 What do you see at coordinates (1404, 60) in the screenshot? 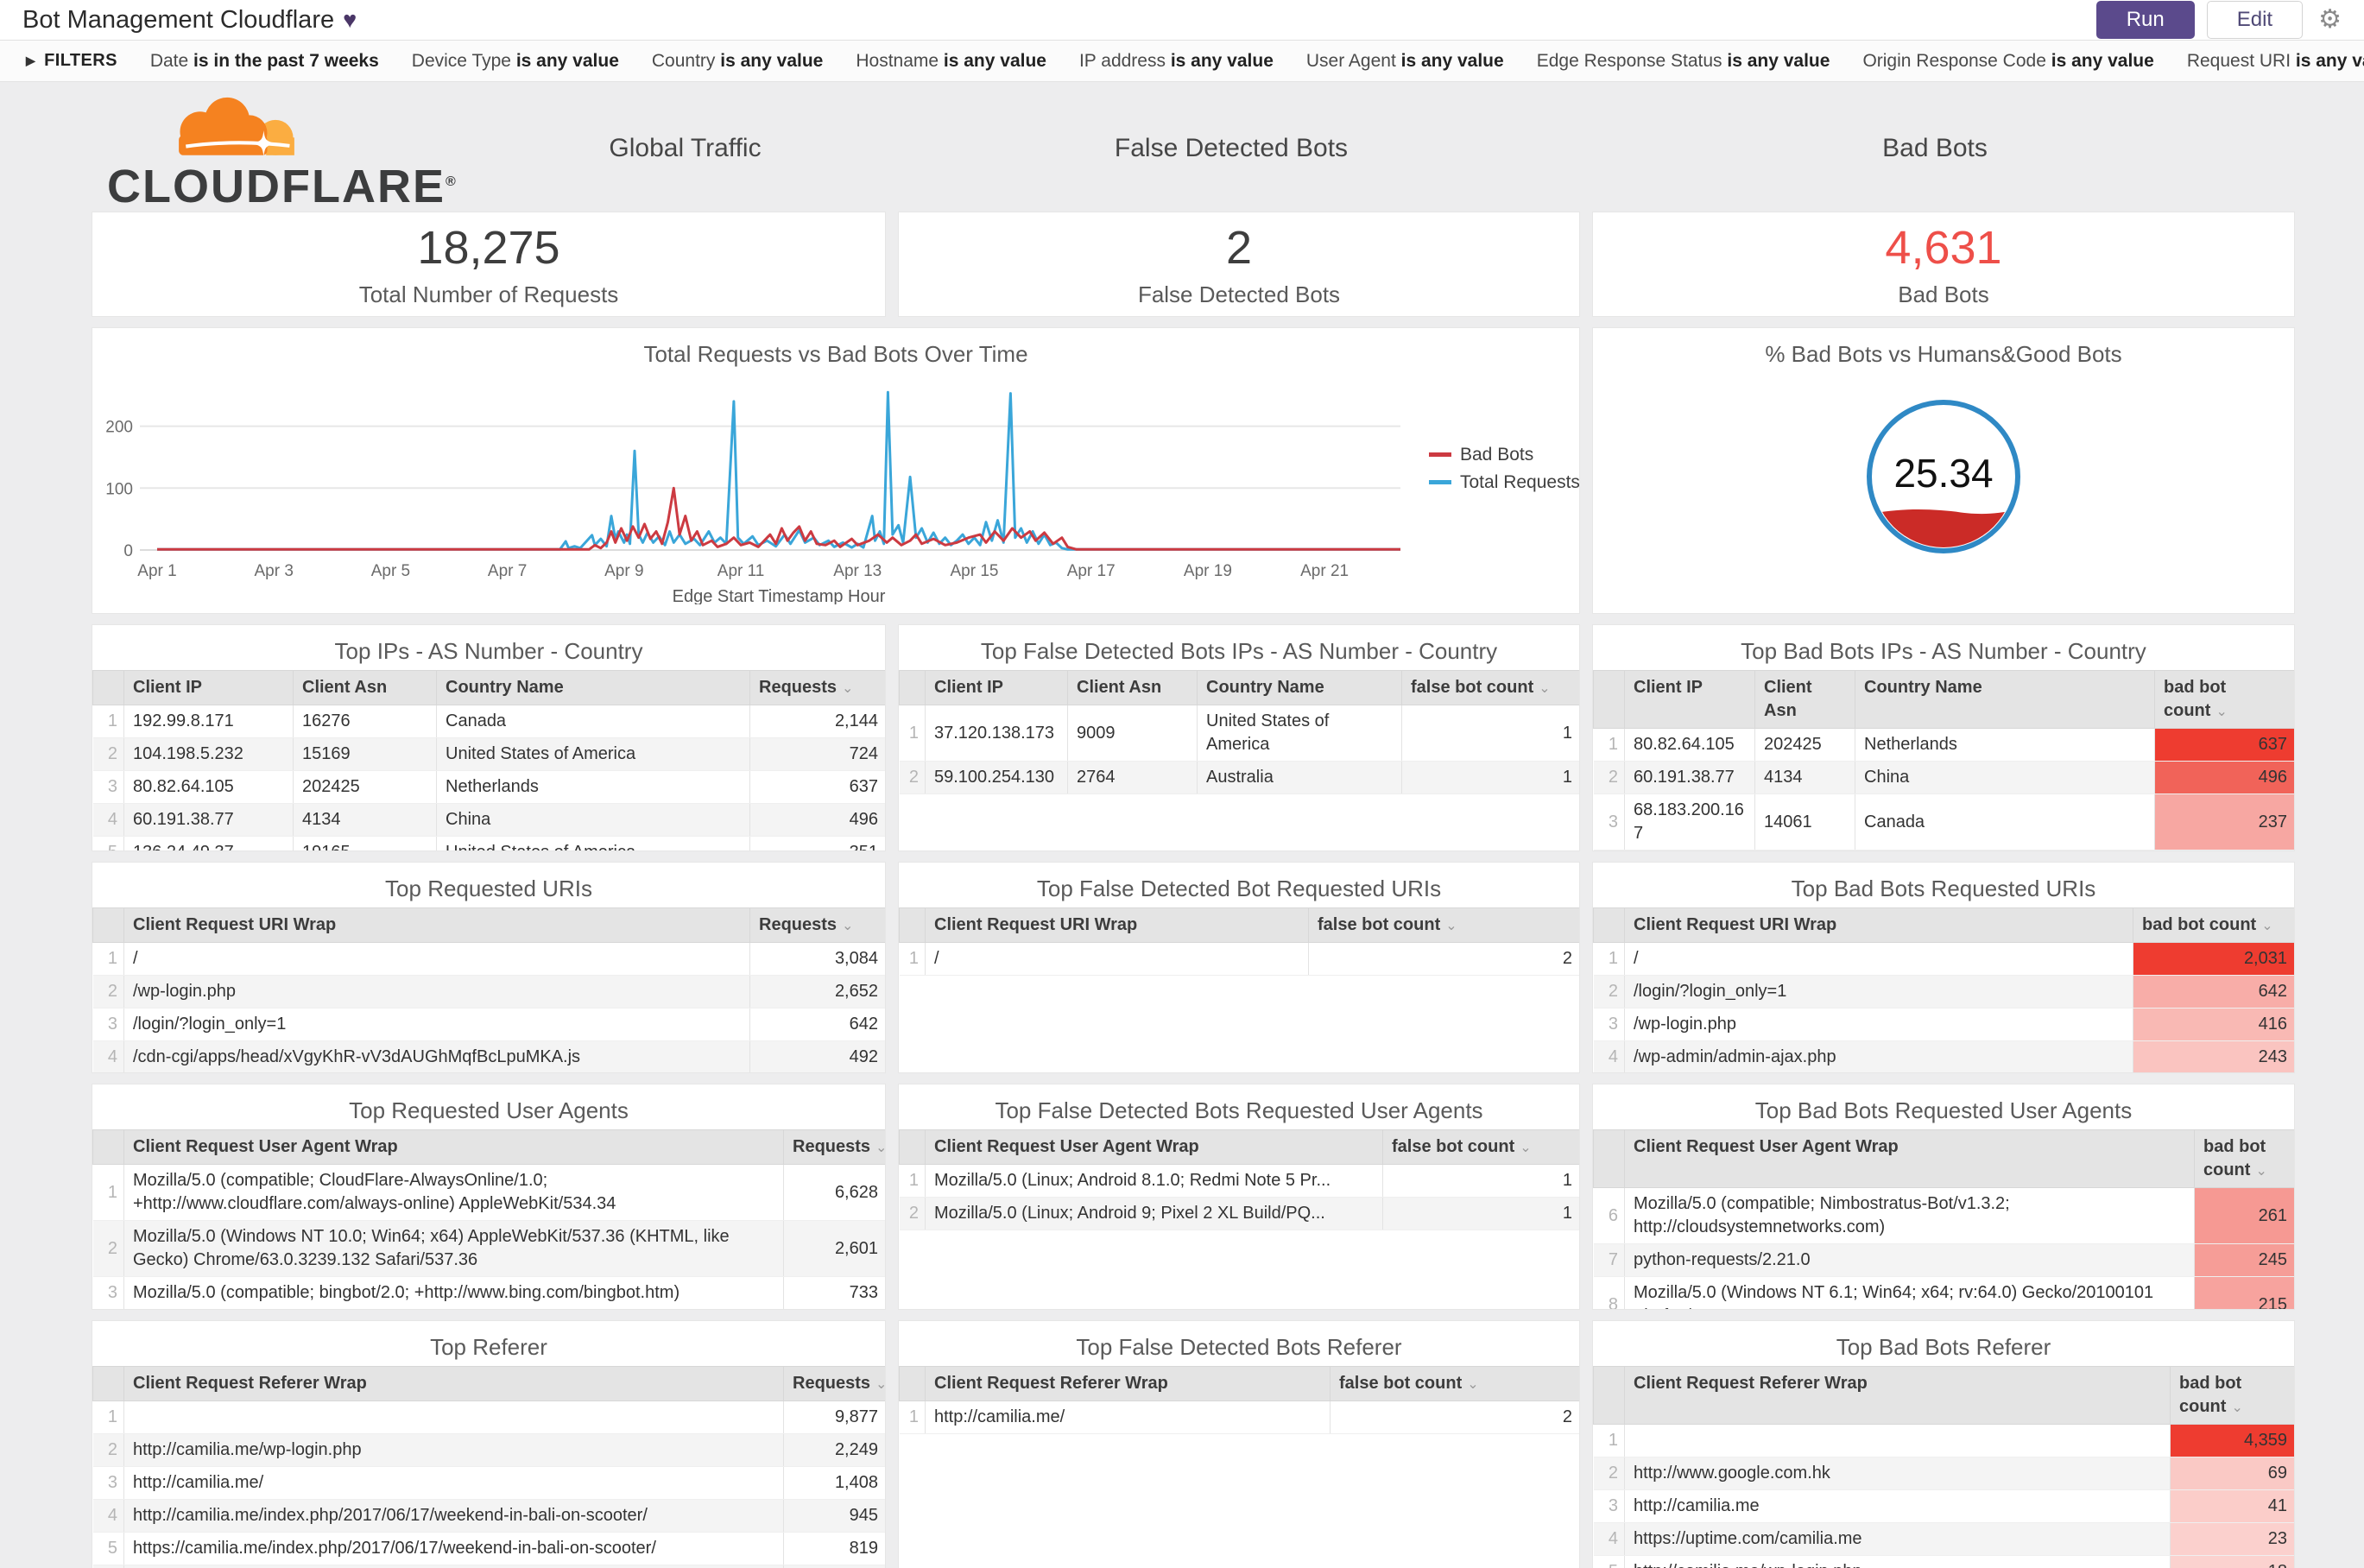
I see `filter-user-agent: User Agent is any value` at bounding box center [1404, 60].